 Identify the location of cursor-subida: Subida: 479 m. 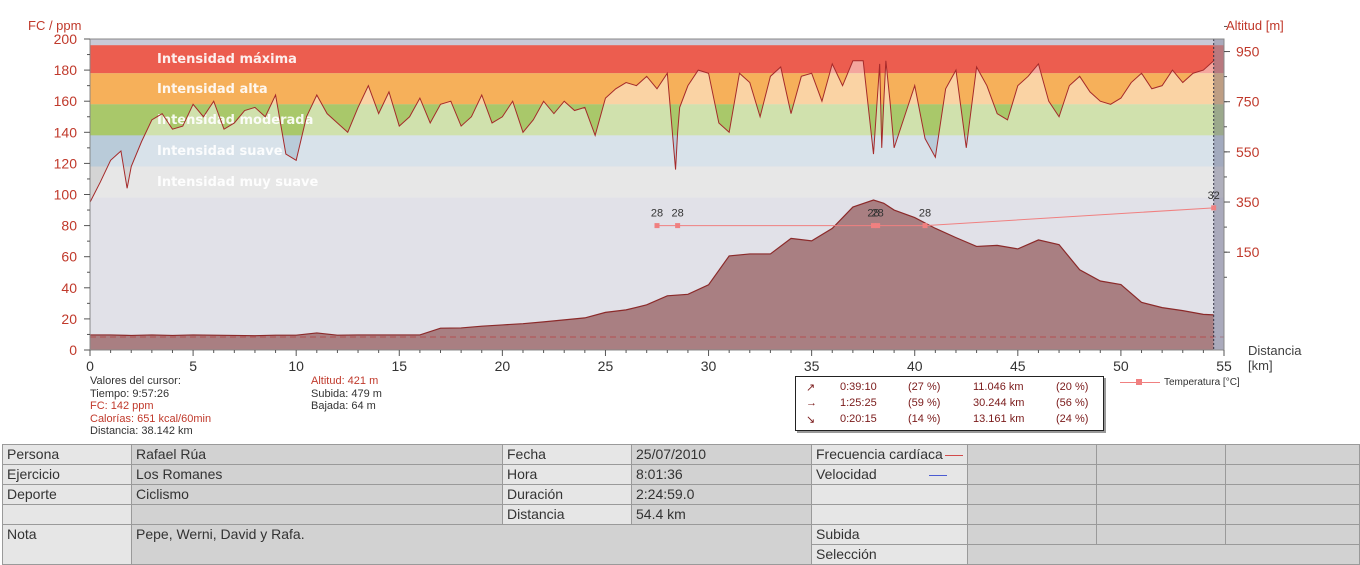
(346, 393).